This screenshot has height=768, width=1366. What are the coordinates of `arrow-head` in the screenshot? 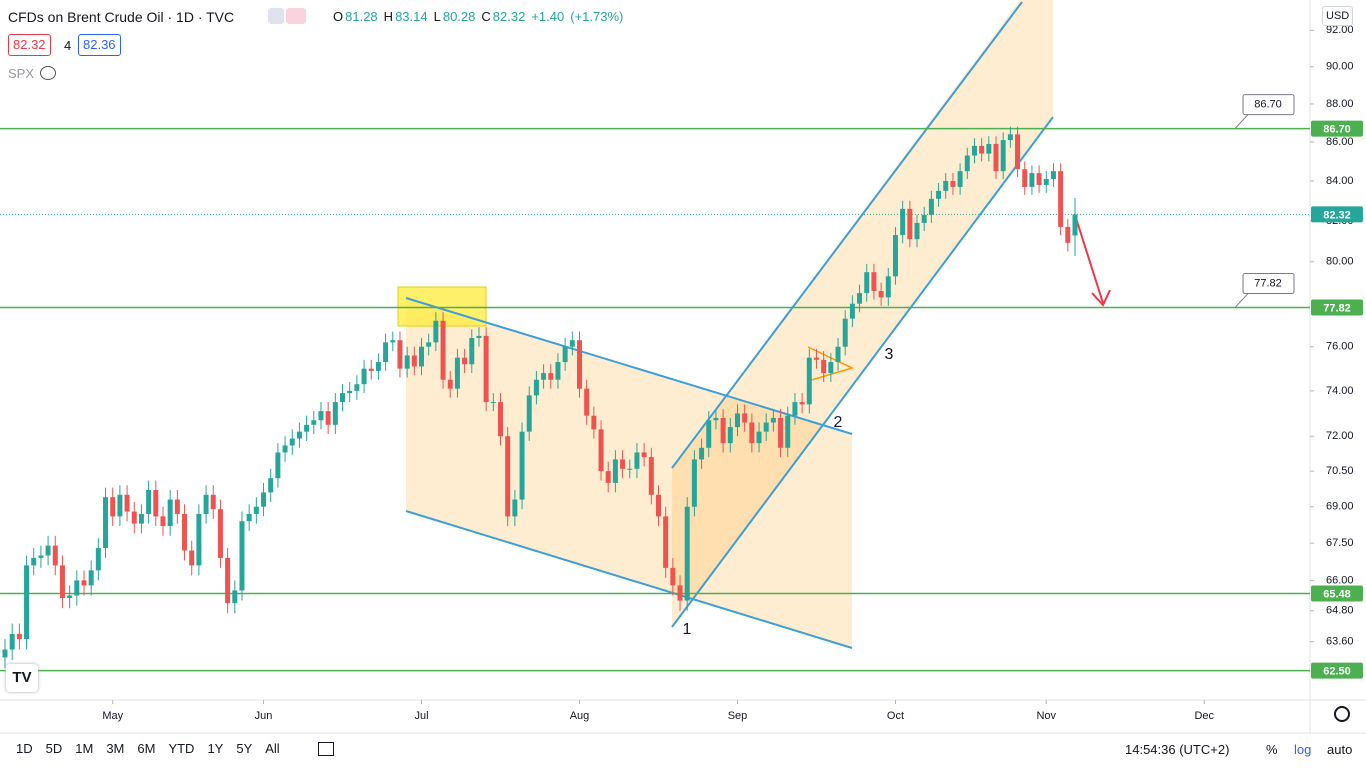 It's located at (1101, 298).